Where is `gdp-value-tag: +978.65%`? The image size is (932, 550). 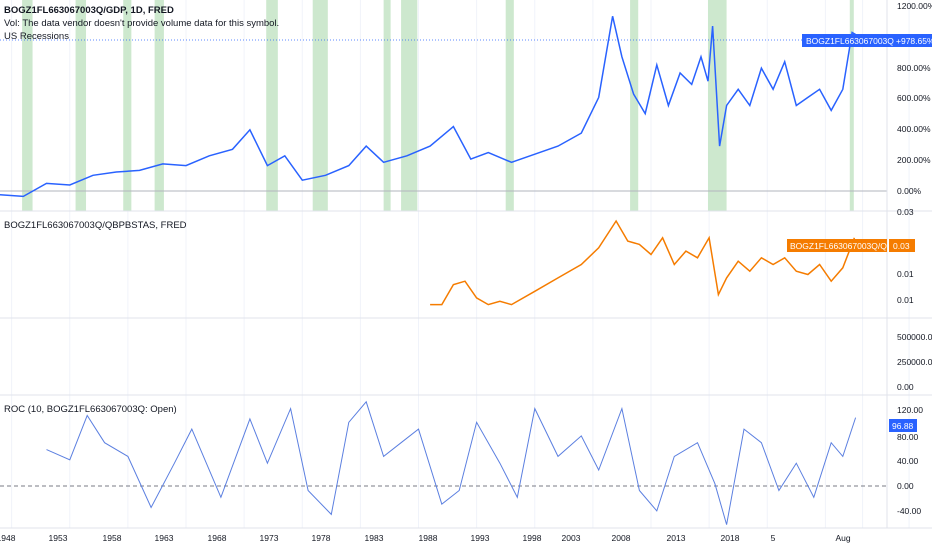
gdp-value-tag: +978.65% is located at coordinates (914, 41).